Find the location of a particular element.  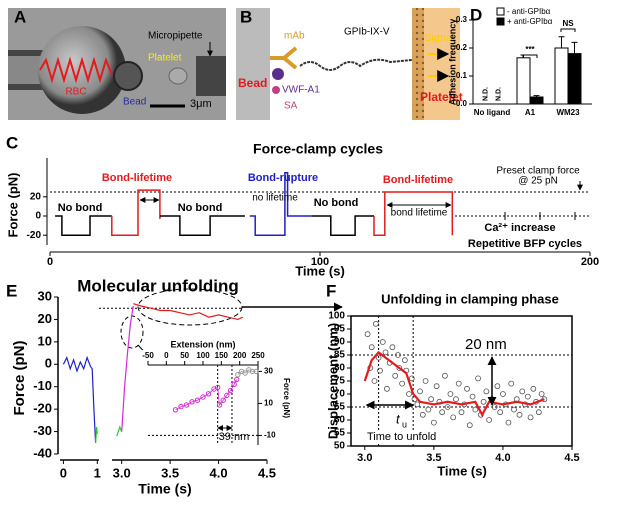

platelet-body is located at coordinates (442, 64).